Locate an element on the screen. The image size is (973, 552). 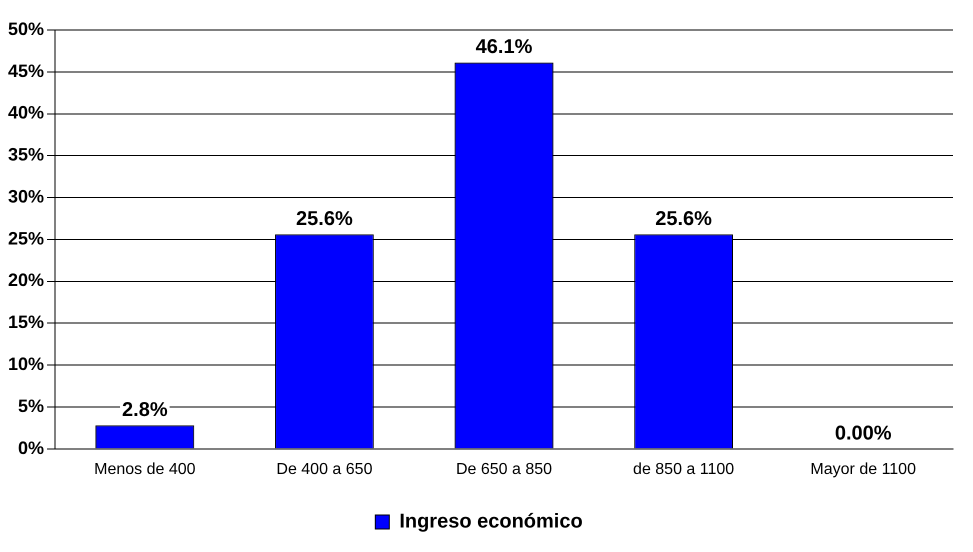
data-label: 2.8% is located at coordinates (145, 409).